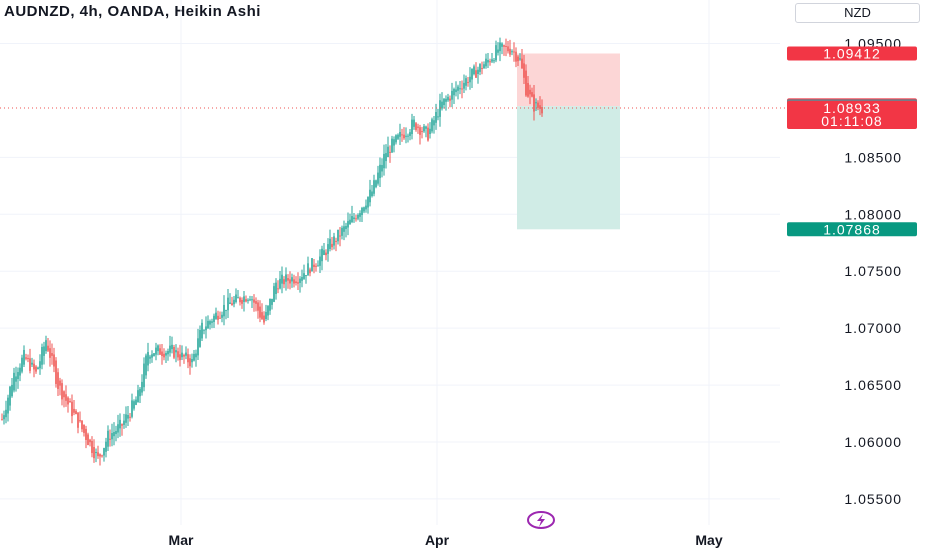  What do you see at coordinates (873, 328) in the screenshot?
I see `y-tick-label: 1.07000` at bounding box center [873, 328].